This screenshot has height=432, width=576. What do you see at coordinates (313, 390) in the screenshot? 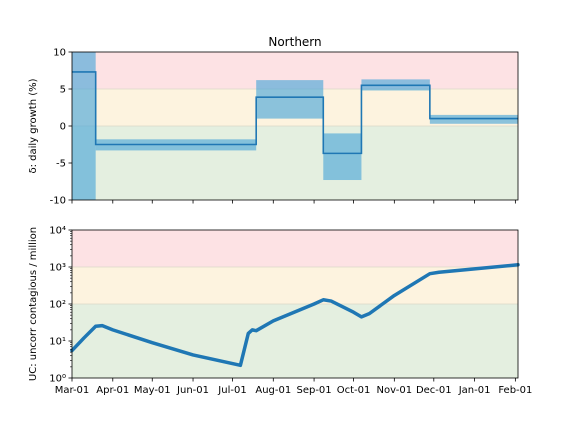
I see `x-tick-label: Sep-01` at bounding box center [313, 390].